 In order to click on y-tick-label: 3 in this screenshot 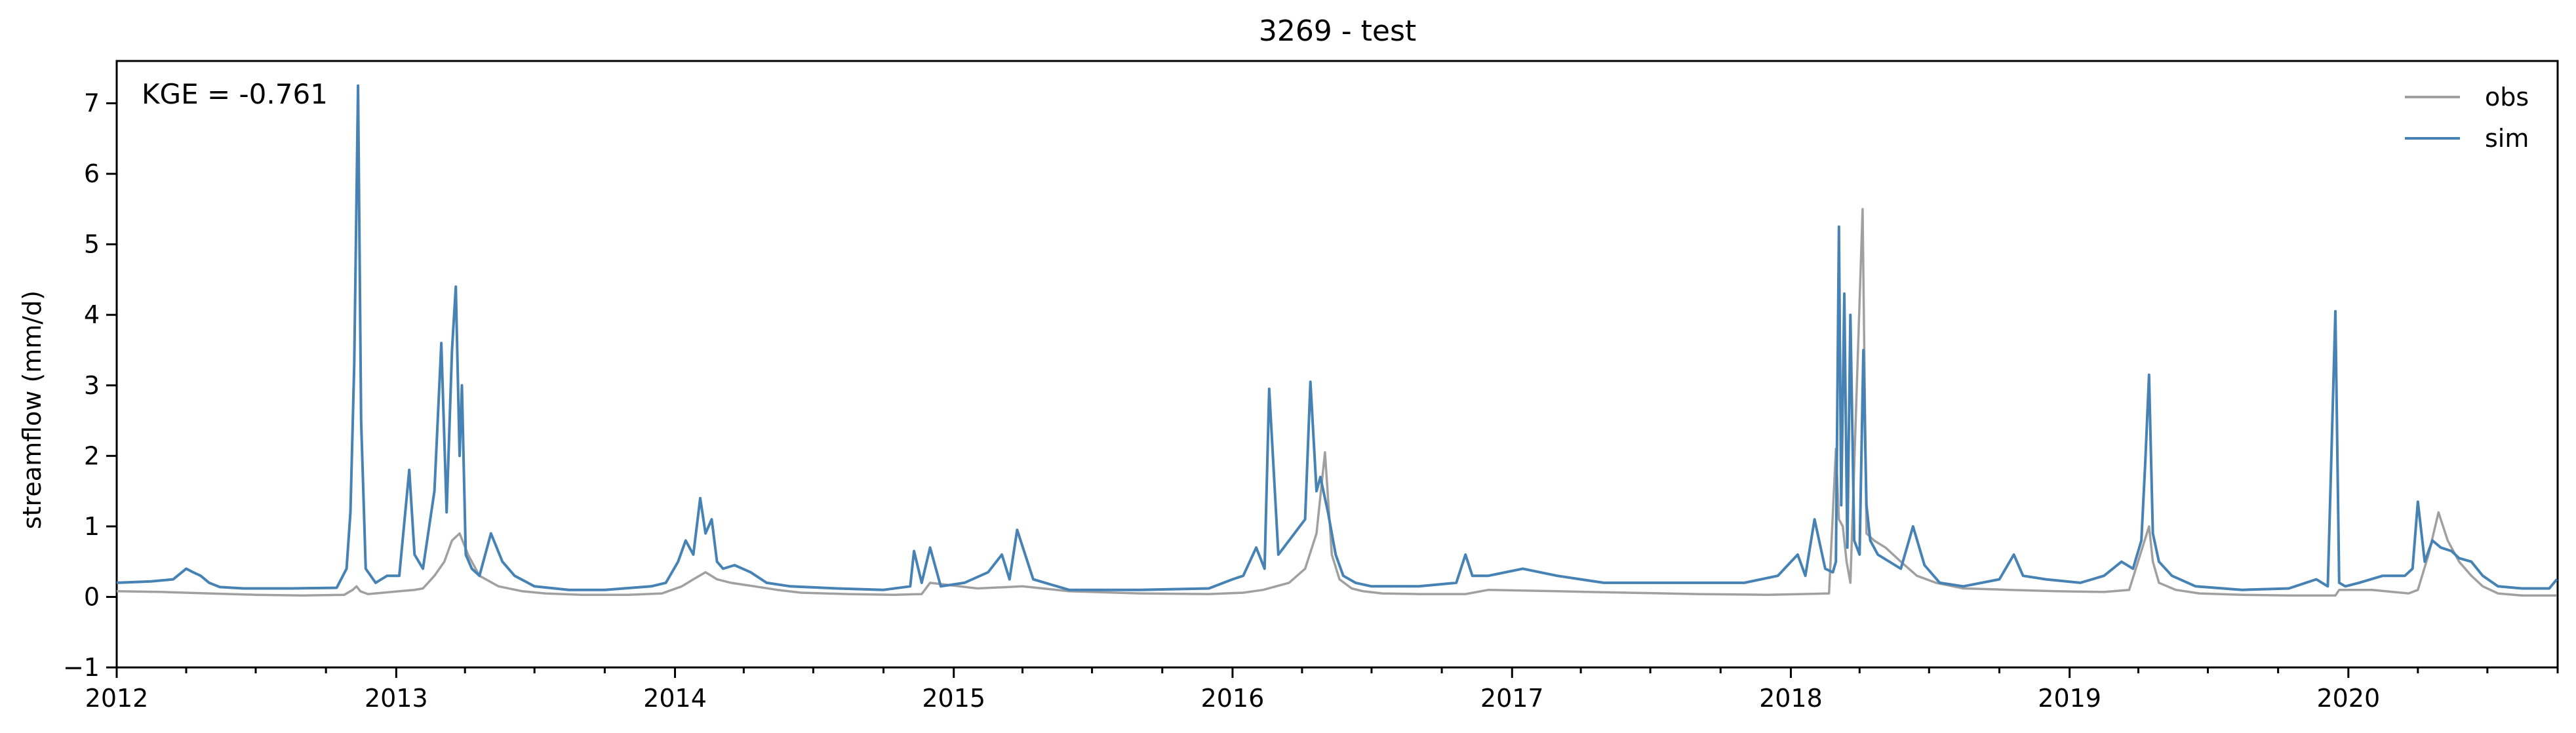, I will do `click(92, 385)`.